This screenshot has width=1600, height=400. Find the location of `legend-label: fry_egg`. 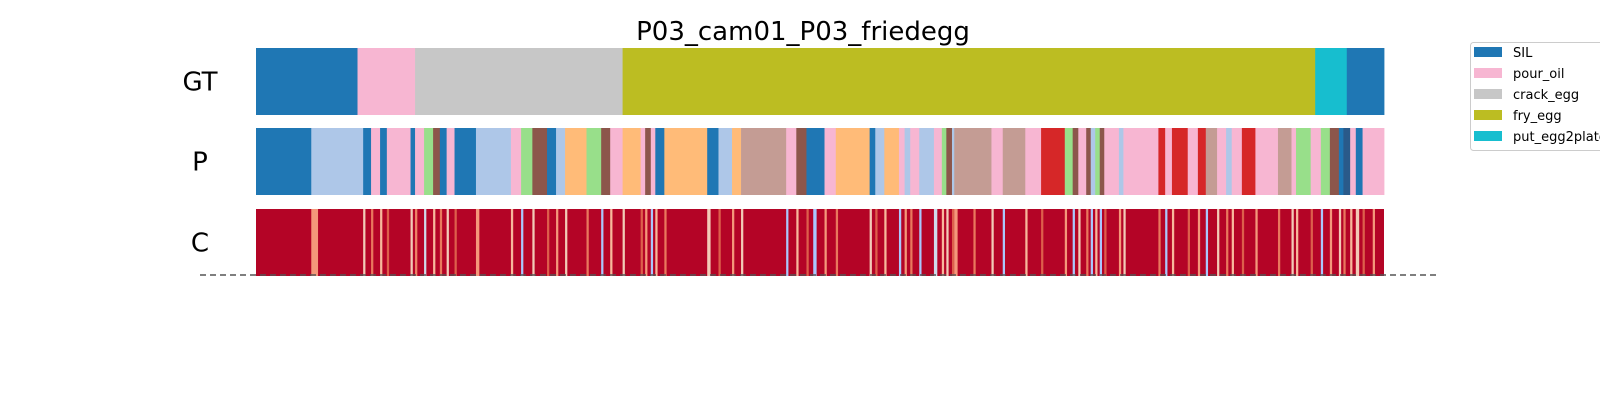

legend-label: fry_egg is located at coordinates (1537, 116).